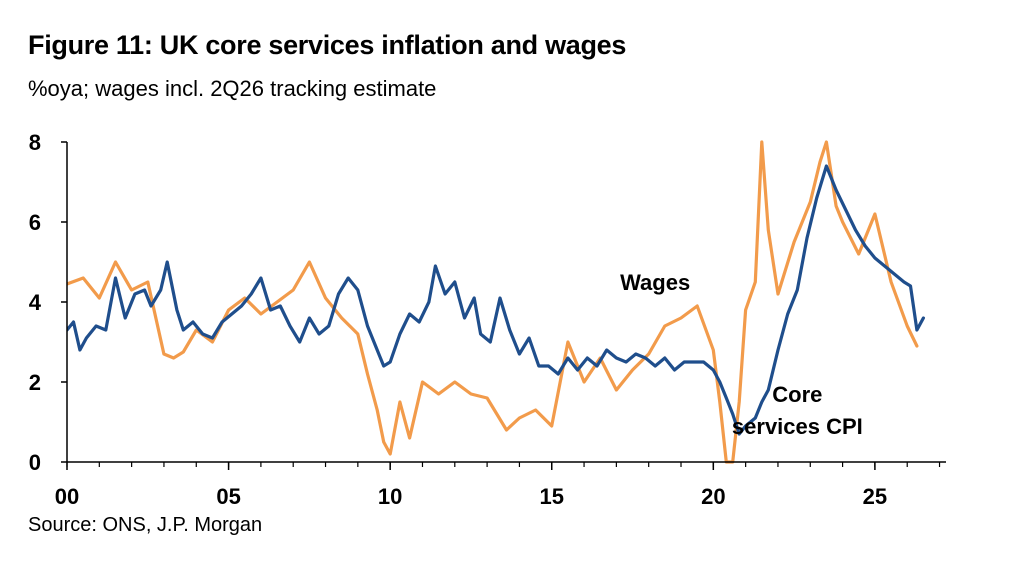 This screenshot has height=576, width=1020. Describe the element at coordinates (228, 496) in the screenshot. I see `x-tick-label: 05` at that location.